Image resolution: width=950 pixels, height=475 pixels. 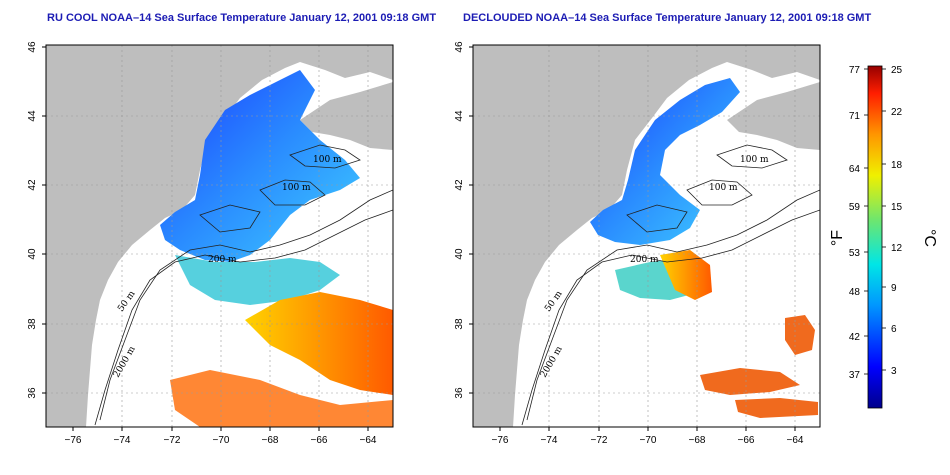 What do you see at coordinates (855, 70) in the screenshot?
I see `colorbar-f-tick: 77` at bounding box center [855, 70].